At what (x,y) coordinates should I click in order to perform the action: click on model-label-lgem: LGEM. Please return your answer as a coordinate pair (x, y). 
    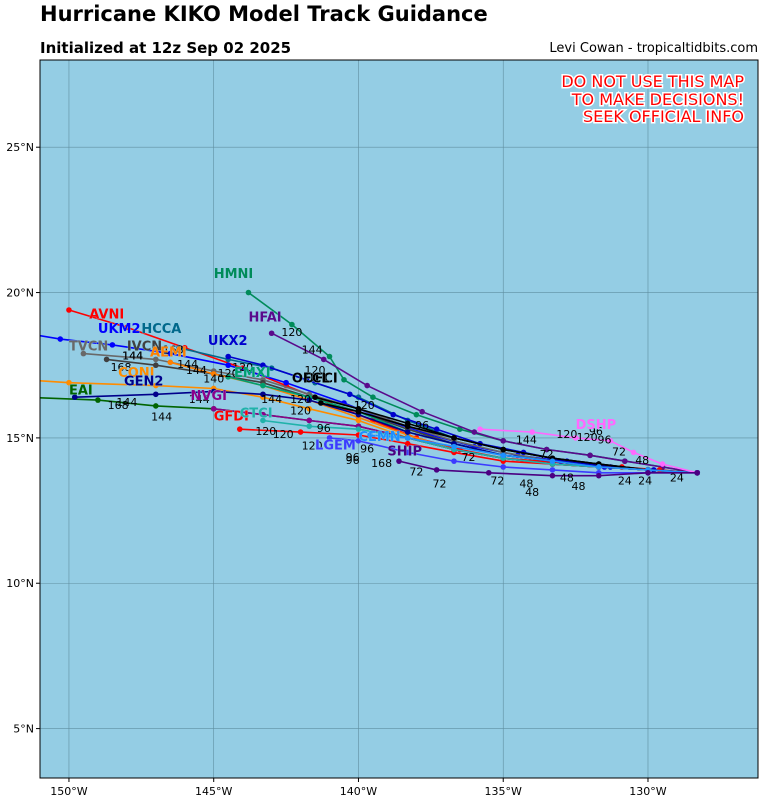
    Looking at the image, I should click on (335, 446).